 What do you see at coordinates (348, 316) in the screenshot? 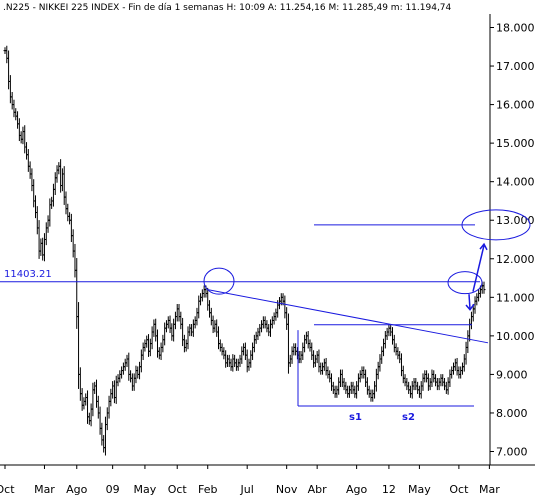
I see `downtrend-line` at bounding box center [348, 316].